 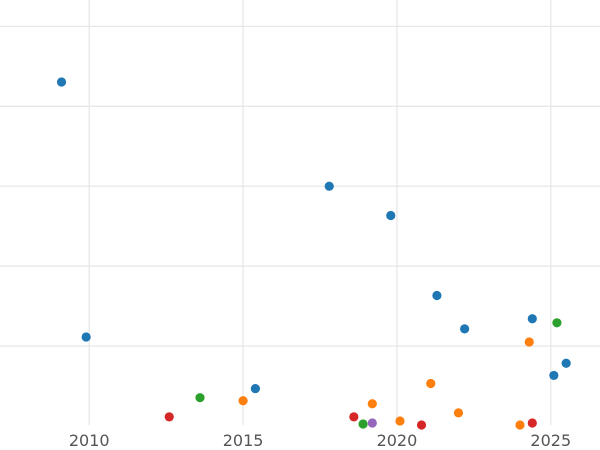 What do you see at coordinates (550, 440) in the screenshot?
I see `x-tick-label: 2025` at bounding box center [550, 440].